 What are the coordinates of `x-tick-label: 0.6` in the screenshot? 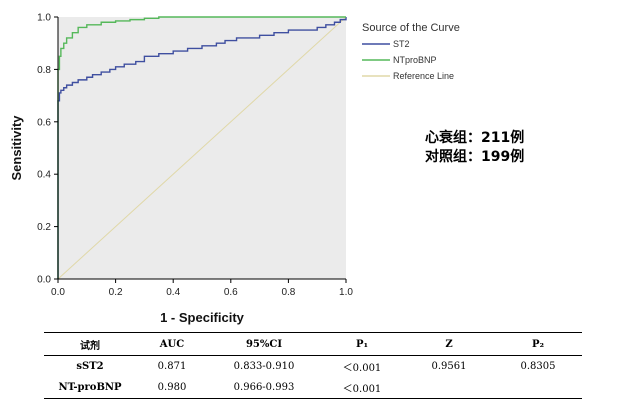 It's located at (231, 292).